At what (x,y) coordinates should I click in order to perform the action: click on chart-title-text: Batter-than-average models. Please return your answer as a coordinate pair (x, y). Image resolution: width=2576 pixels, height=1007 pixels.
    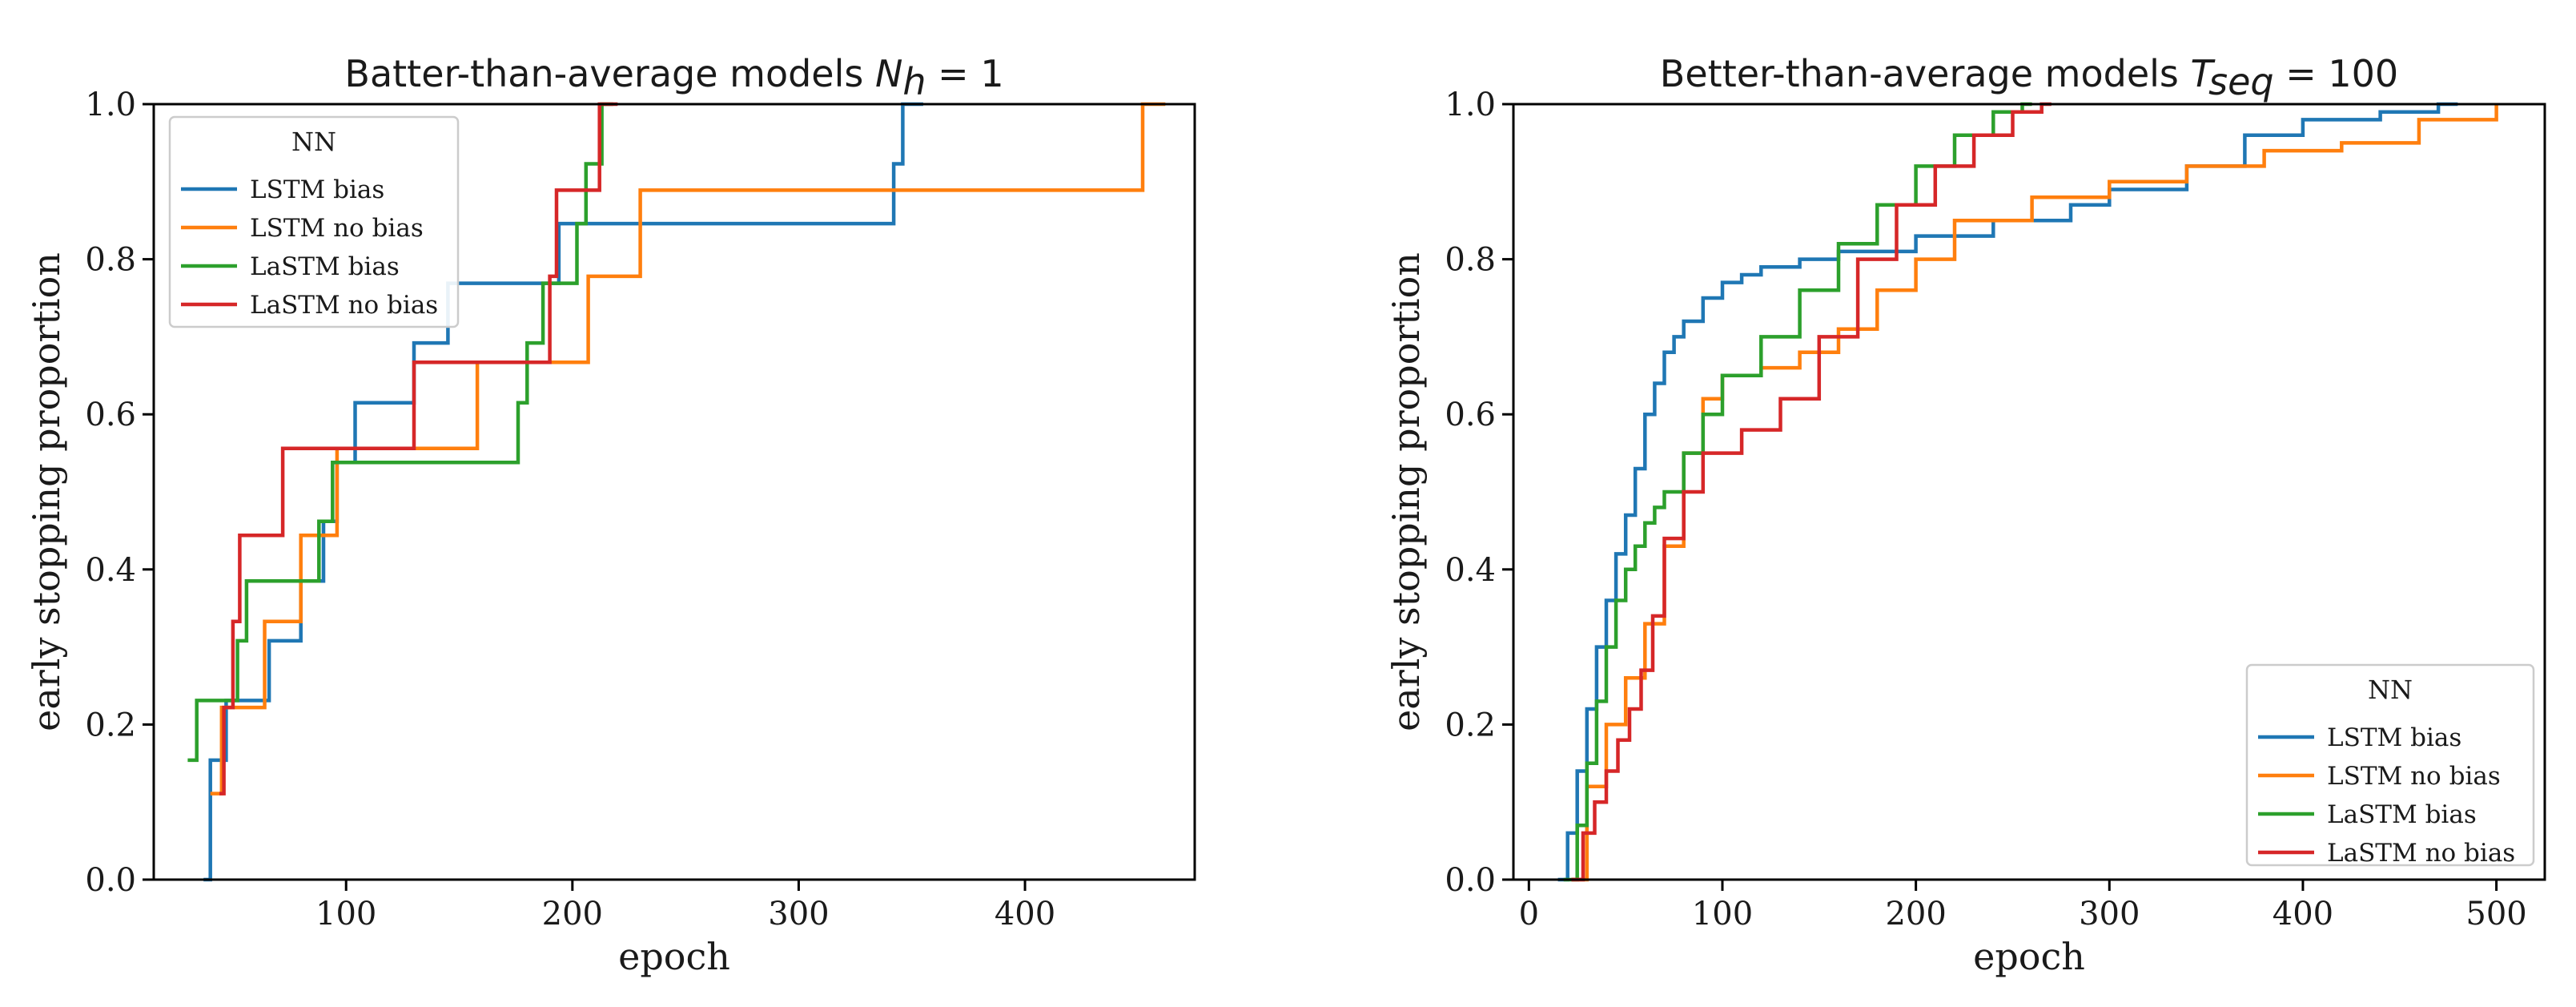
    Looking at the image, I should click on (609, 73).